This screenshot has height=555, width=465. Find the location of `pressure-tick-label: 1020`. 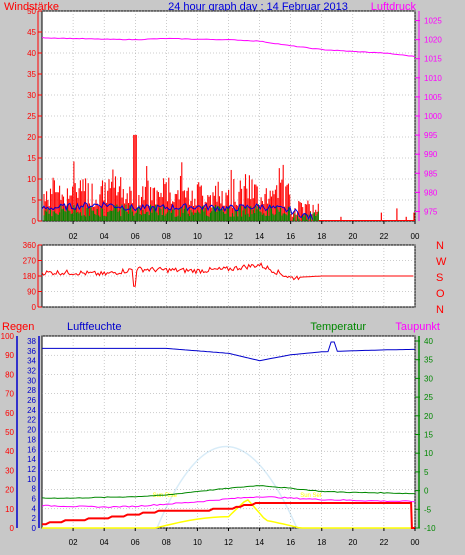

pressure-tick-label: 1020 is located at coordinates (433, 40).